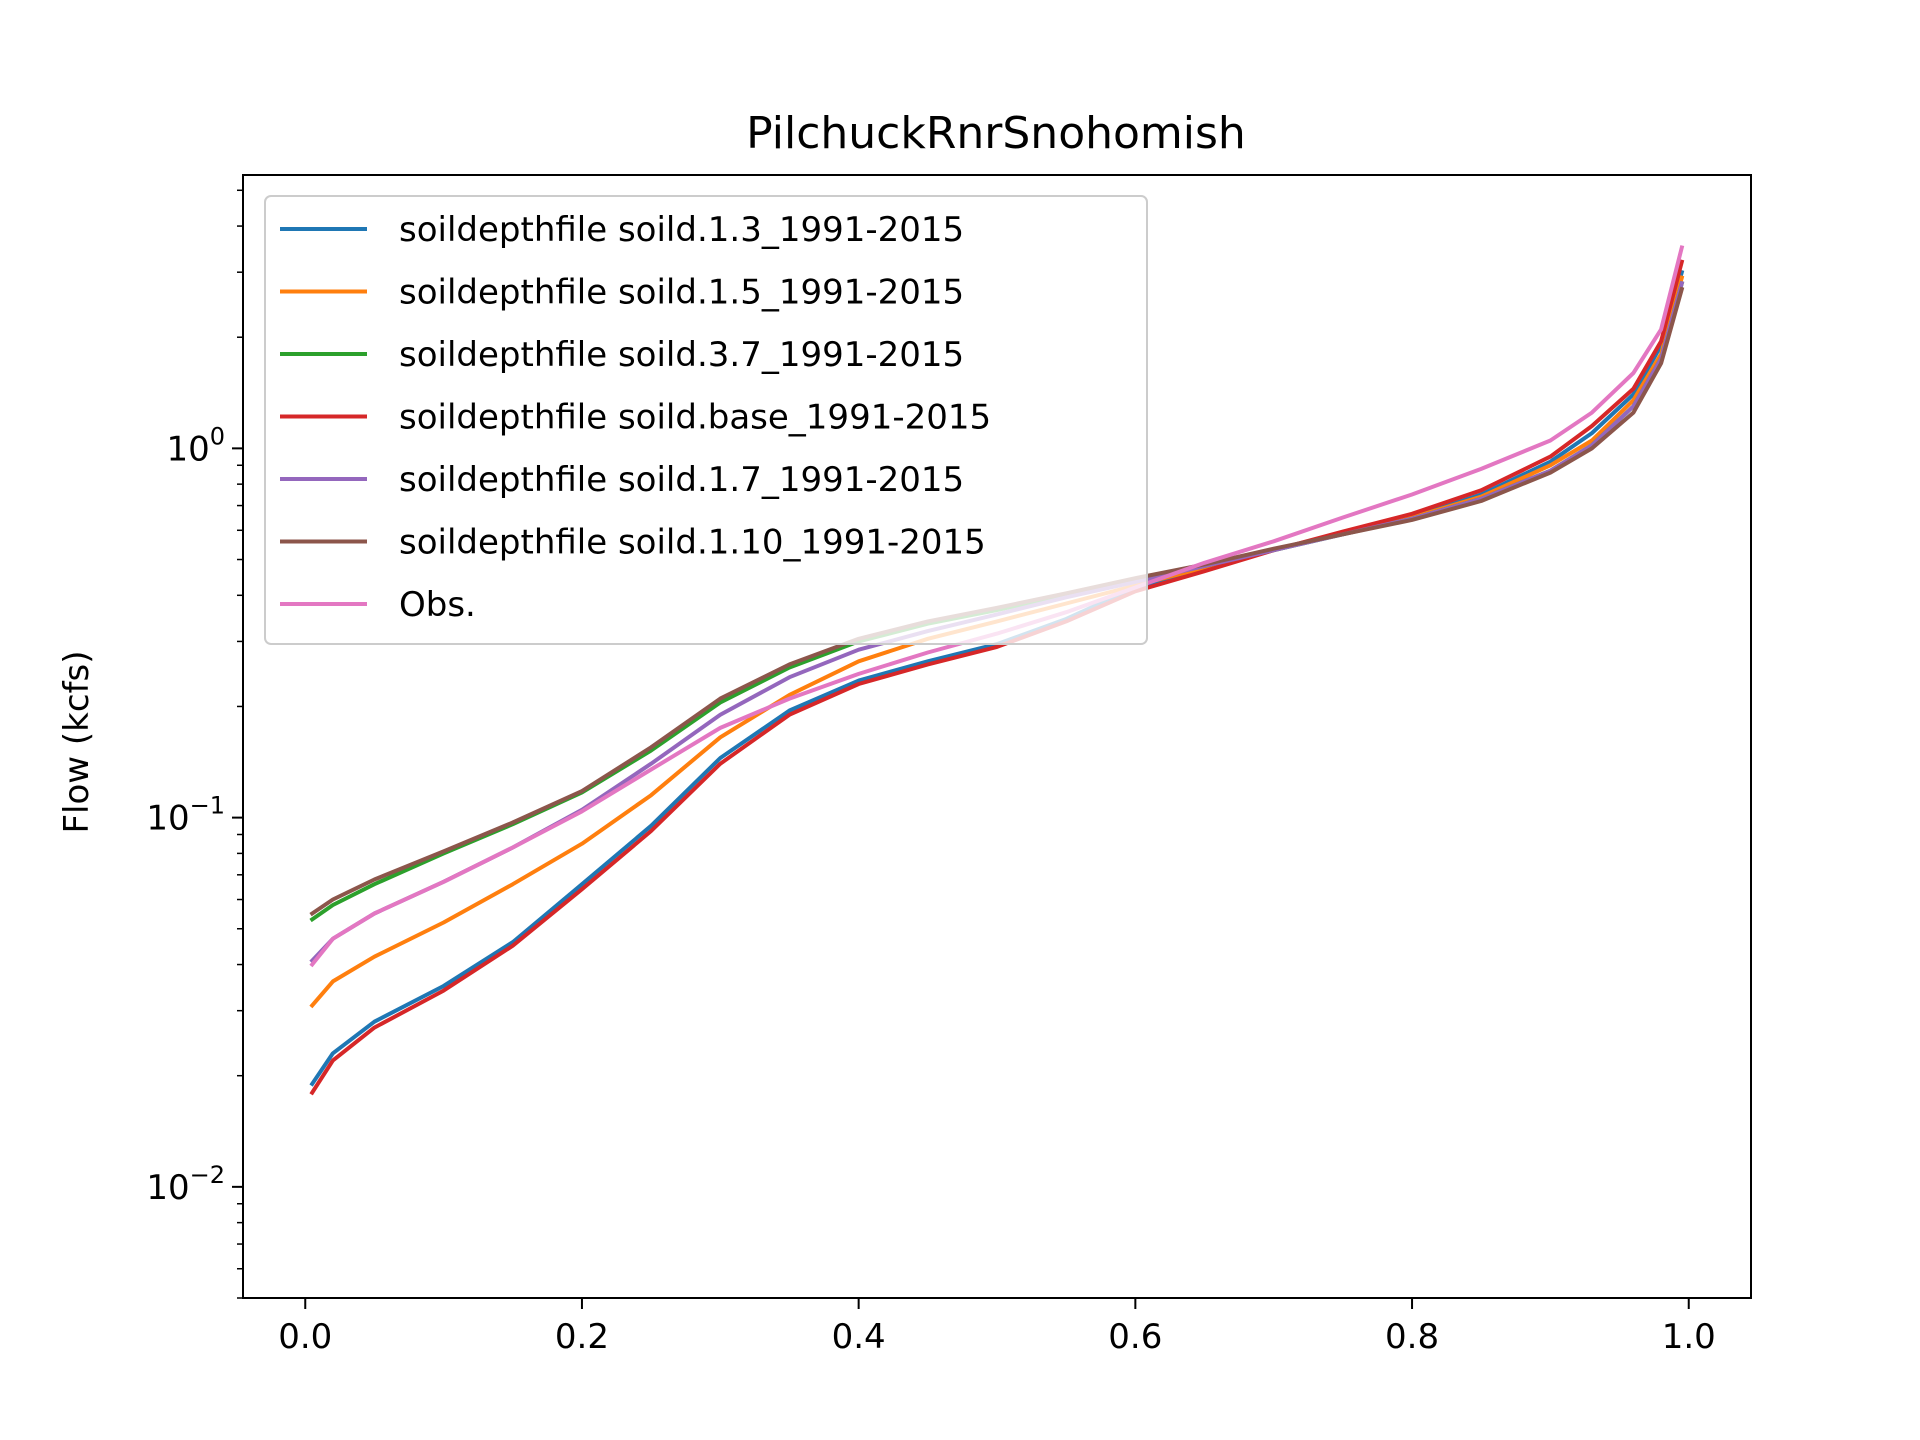 Image resolution: width=1920 pixels, height=1440 pixels. What do you see at coordinates (996, 133) in the screenshot?
I see `chart-title: PilchuckRnrSnohomish` at bounding box center [996, 133].